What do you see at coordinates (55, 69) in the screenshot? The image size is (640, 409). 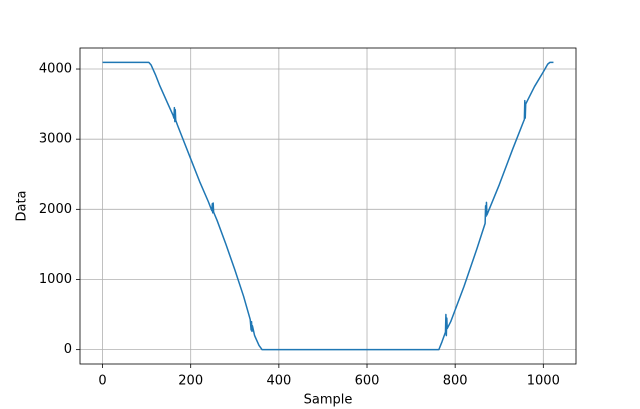 I see `y-tick-label: 4000` at bounding box center [55, 69].